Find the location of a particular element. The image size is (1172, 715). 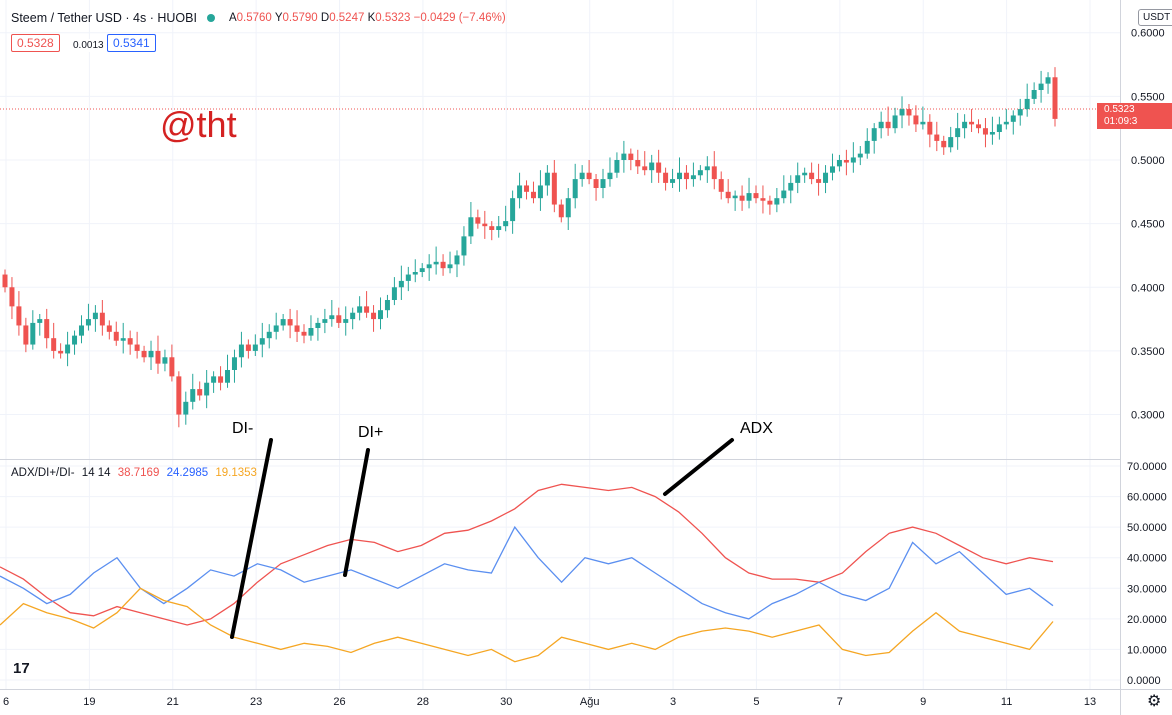

close-value: 0.5323 is located at coordinates (393, 18).